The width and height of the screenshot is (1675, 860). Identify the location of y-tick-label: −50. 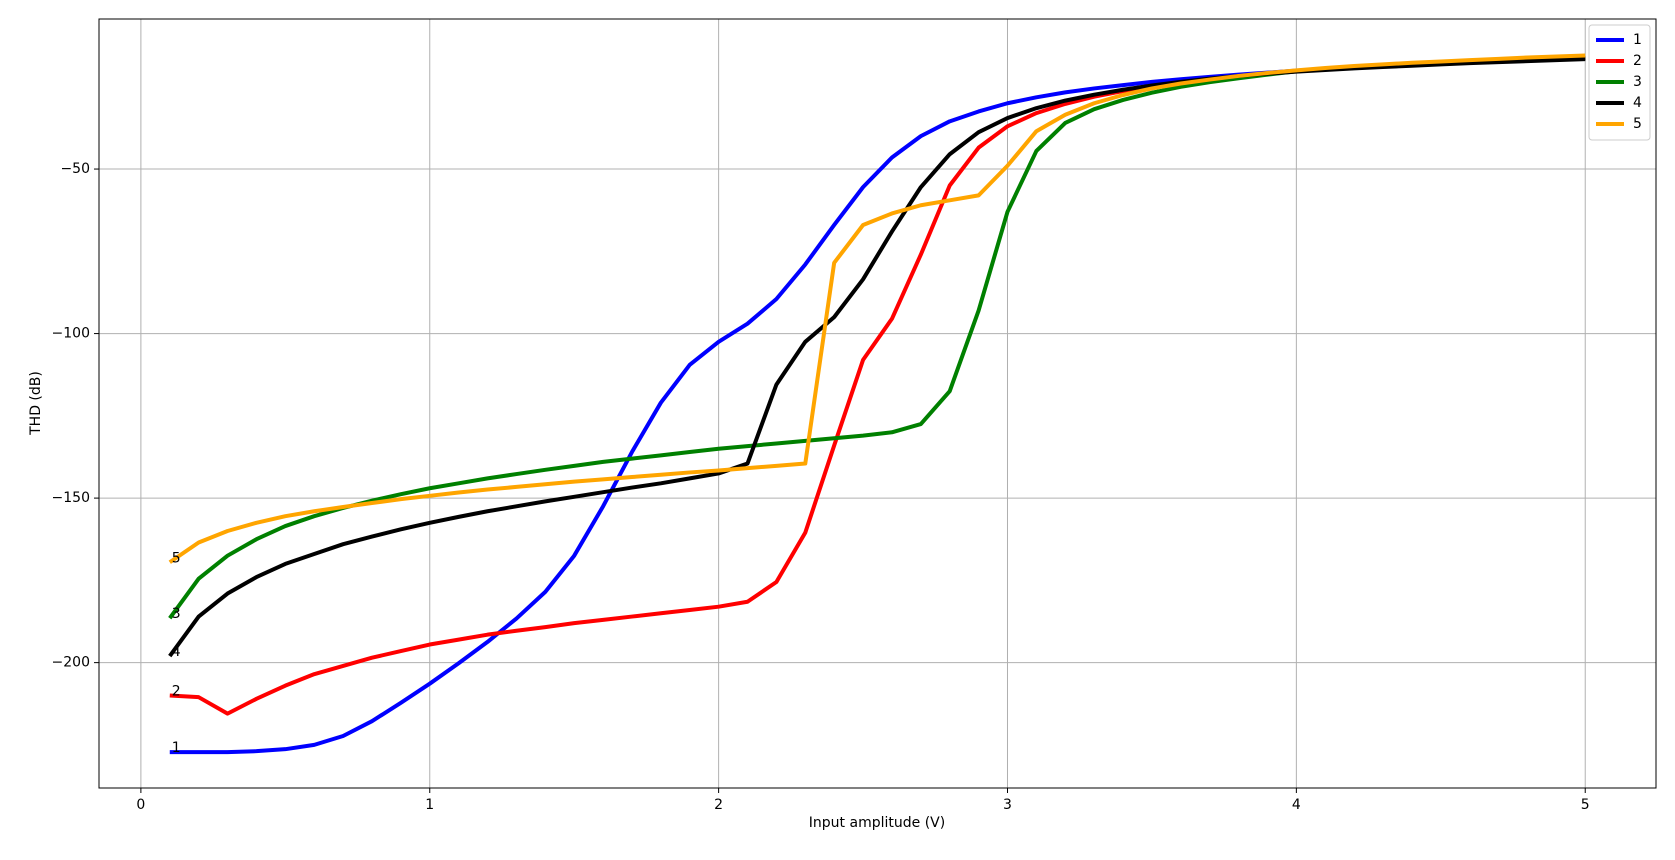
(75, 169).